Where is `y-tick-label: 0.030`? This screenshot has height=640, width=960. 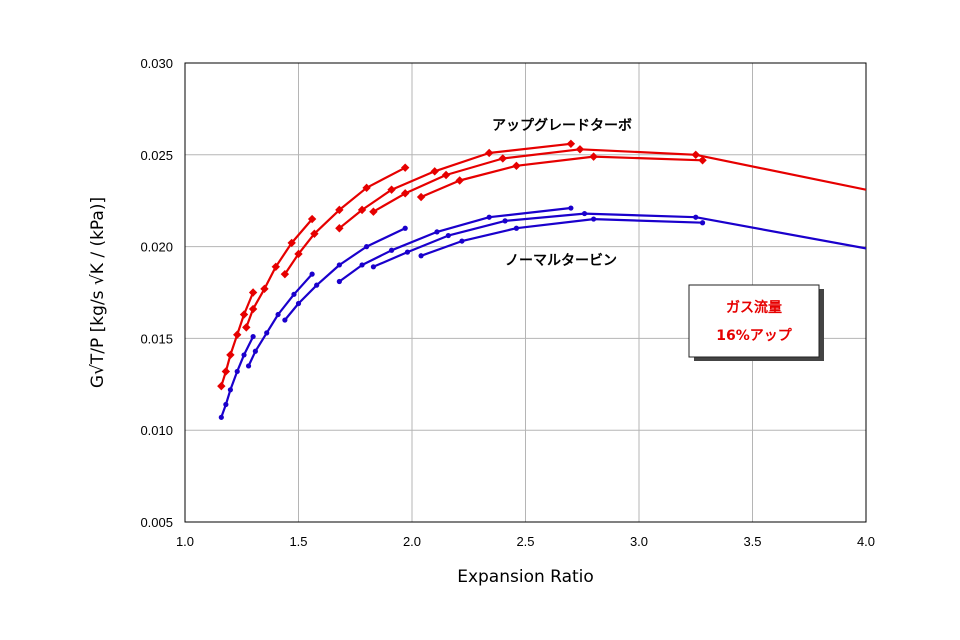
y-tick-label: 0.030 is located at coordinates (156, 63).